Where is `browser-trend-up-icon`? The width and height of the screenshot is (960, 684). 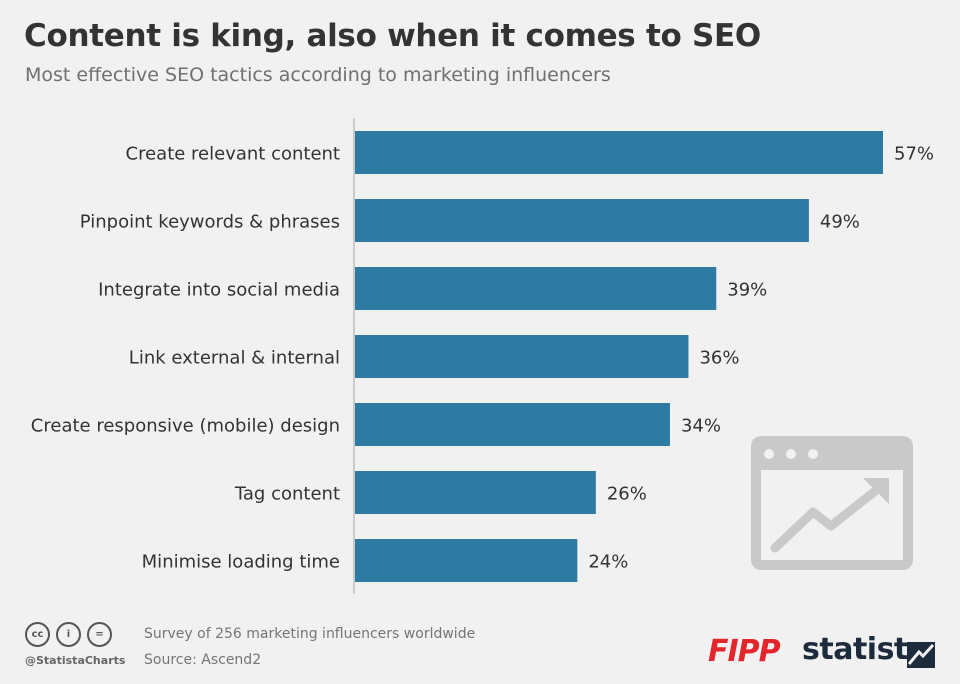
browser-trend-up-icon is located at coordinates (832, 503).